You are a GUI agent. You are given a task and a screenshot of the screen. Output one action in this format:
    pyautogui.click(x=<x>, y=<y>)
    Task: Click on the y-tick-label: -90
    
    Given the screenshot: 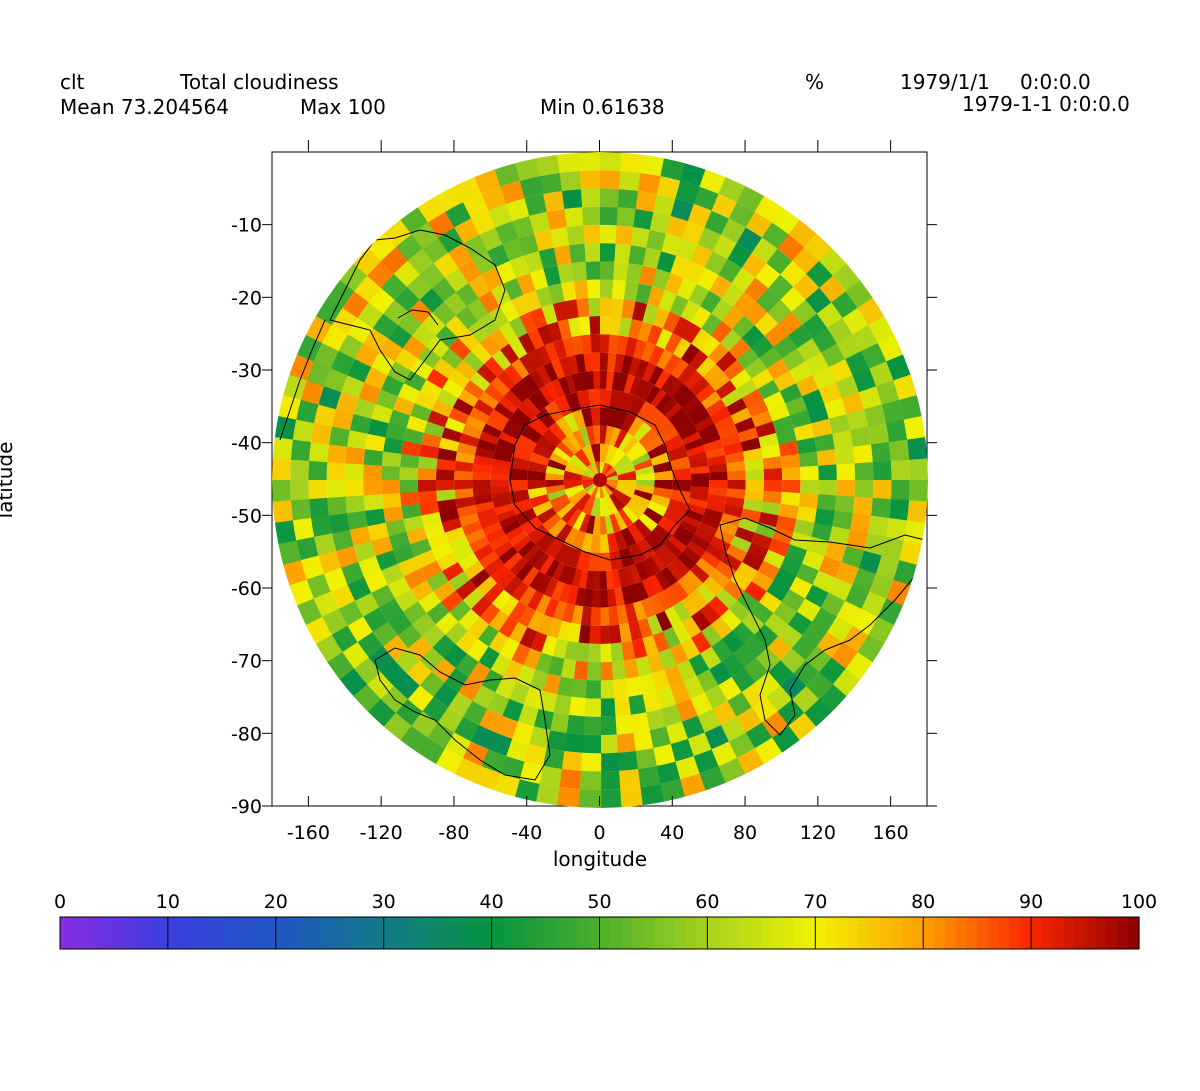 What is the action you would take?
    pyautogui.click(x=246, y=807)
    